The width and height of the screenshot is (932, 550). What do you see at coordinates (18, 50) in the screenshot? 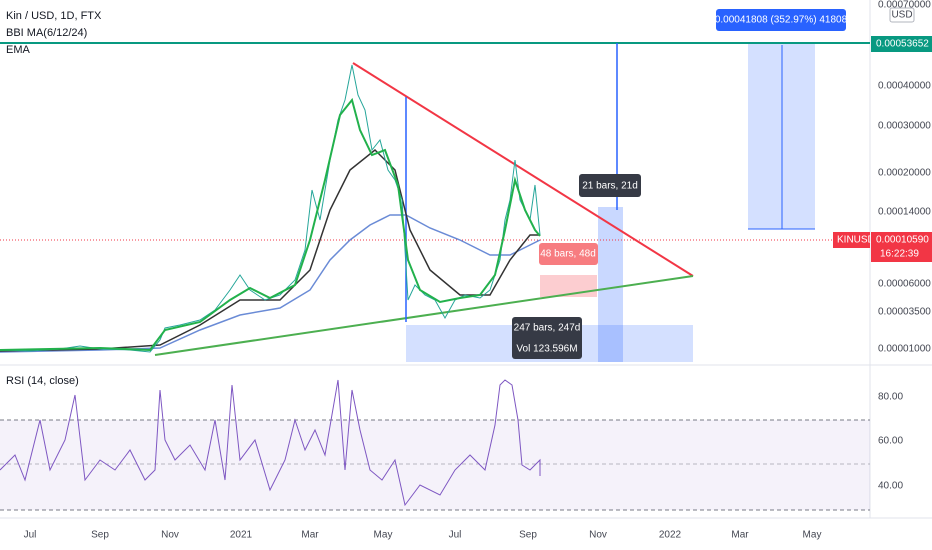
I see `indicator-label: EMA` at bounding box center [18, 50].